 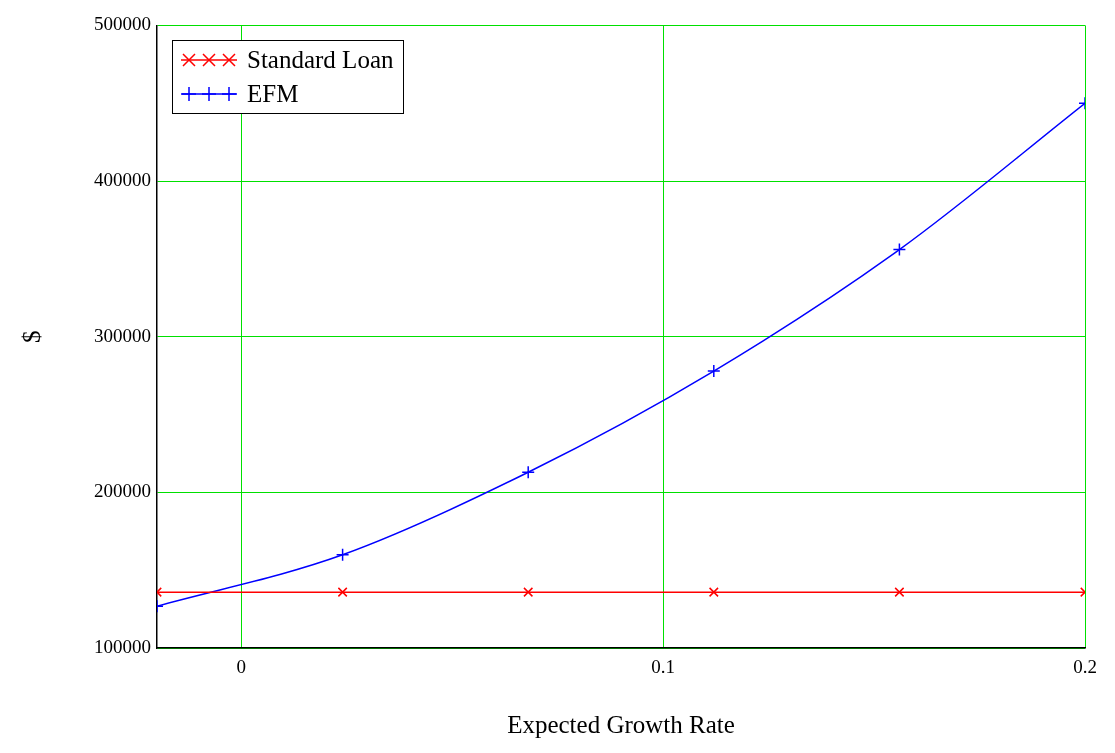 What do you see at coordinates (621, 724) in the screenshot?
I see `x-axis-title: Expected Growth Rate` at bounding box center [621, 724].